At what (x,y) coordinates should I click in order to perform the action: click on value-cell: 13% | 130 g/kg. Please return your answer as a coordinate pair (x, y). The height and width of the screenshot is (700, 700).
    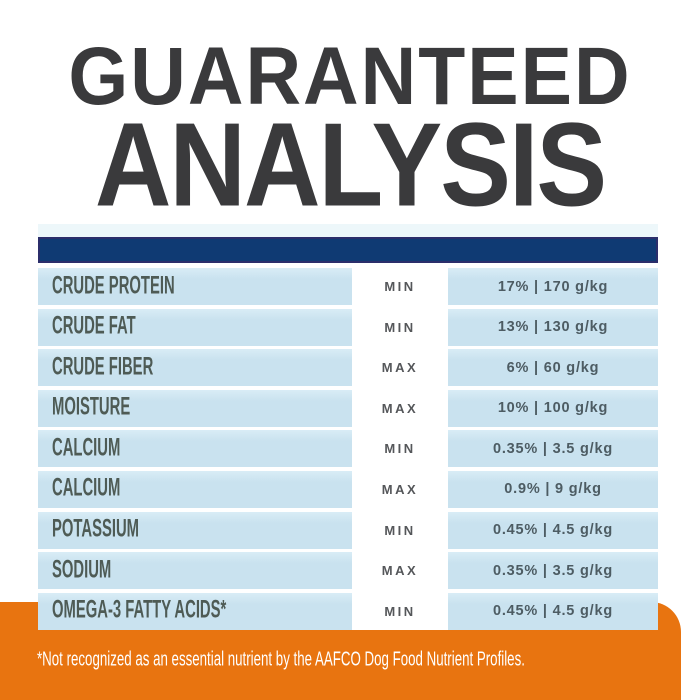
    Looking at the image, I should click on (553, 327).